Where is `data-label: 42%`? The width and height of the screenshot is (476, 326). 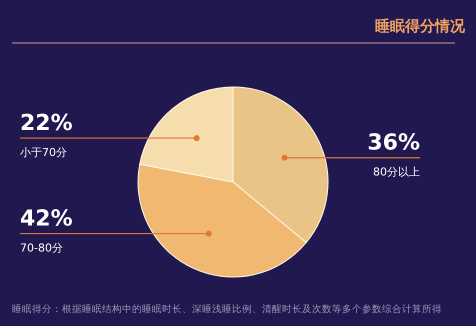 data-label: 42% is located at coordinates (46, 219).